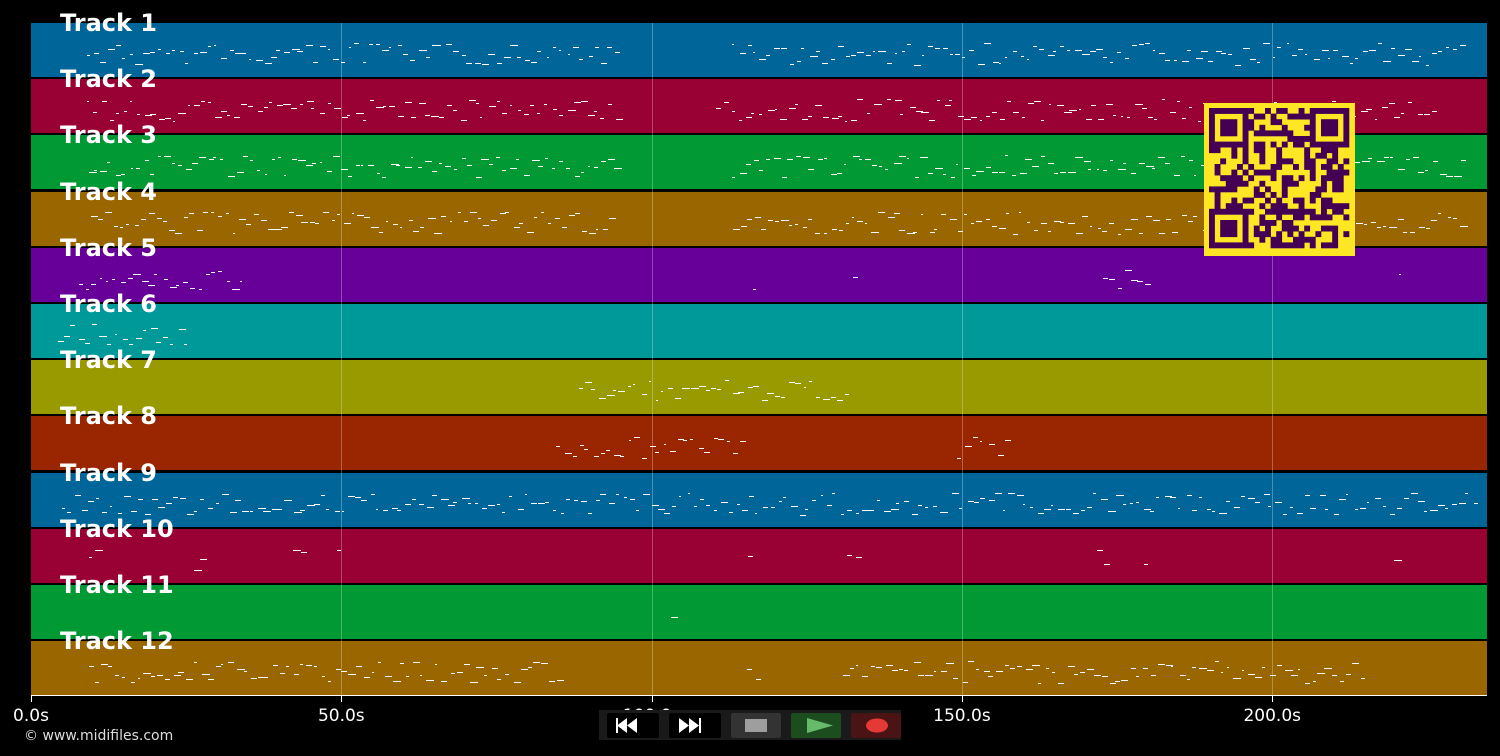 This screenshot has width=1500, height=756. I want to click on record-button, so click(876, 725).